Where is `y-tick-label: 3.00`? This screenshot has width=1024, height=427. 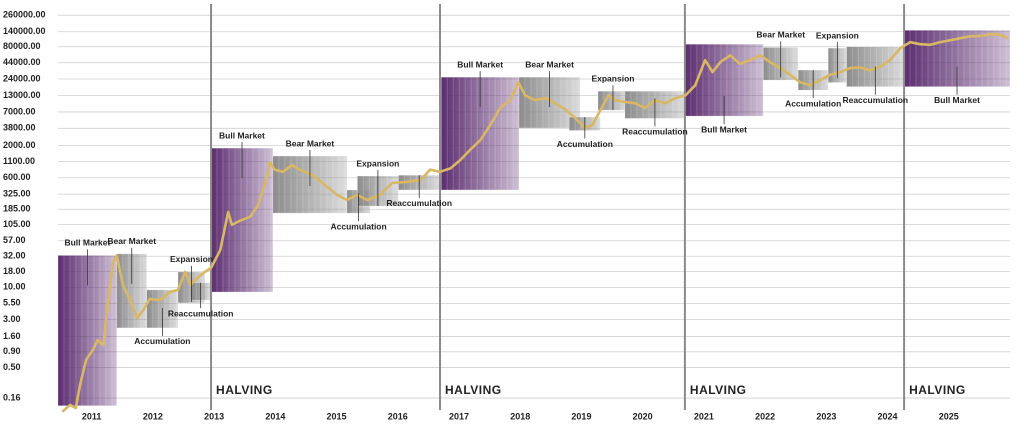
y-tick-label: 3.00 is located at coordinates (12, 319).